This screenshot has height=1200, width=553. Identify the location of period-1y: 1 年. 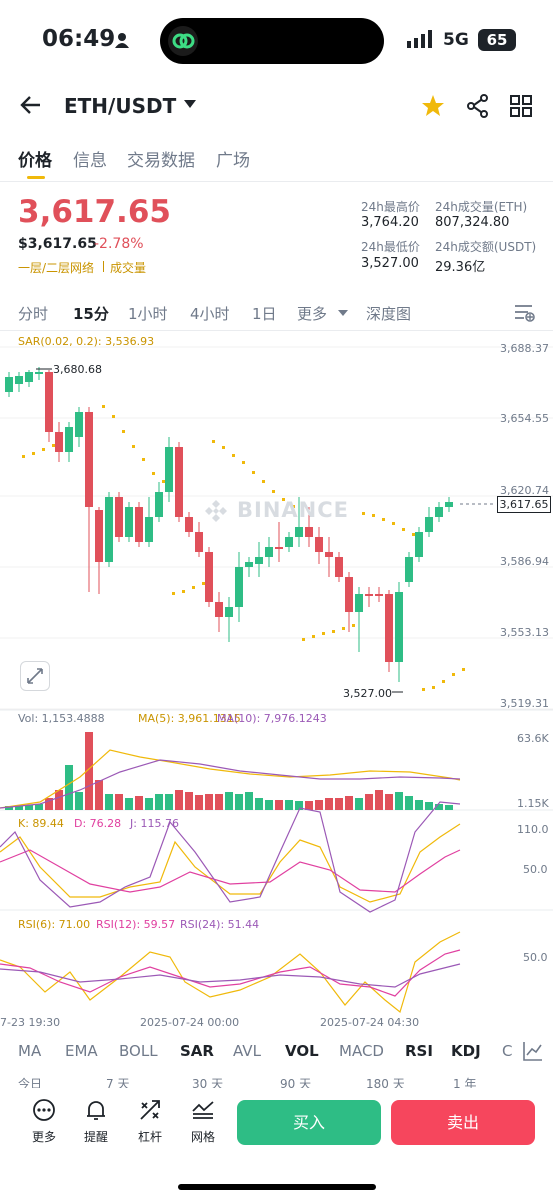
(465, 1084).